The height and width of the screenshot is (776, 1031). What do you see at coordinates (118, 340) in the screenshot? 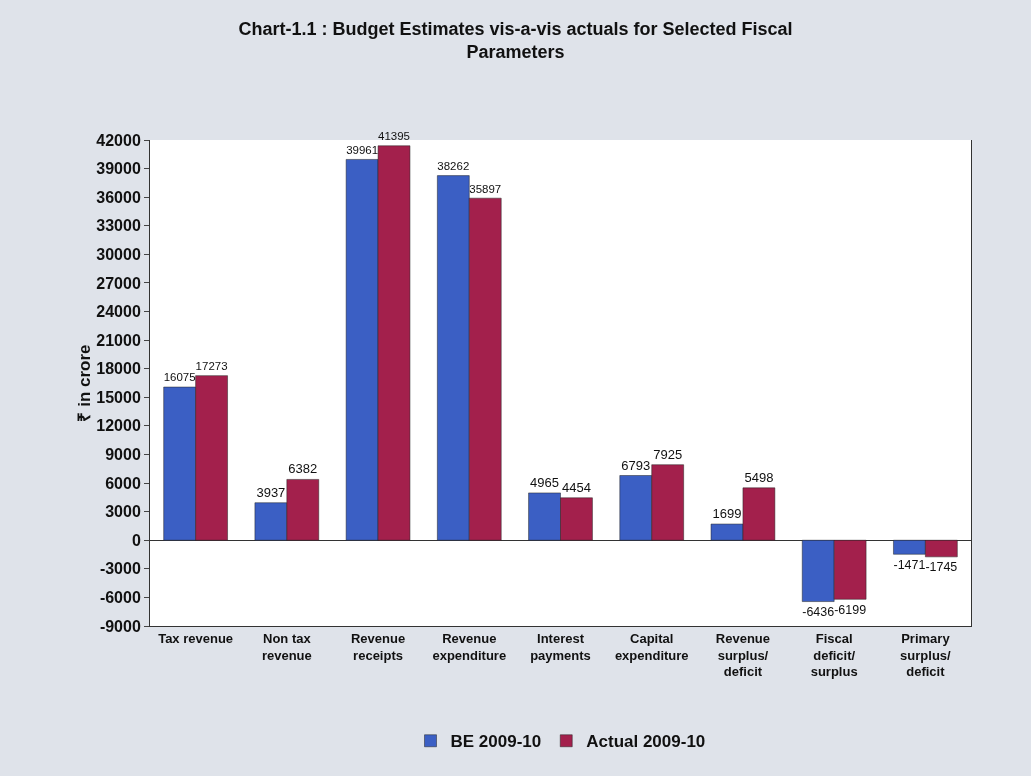
I see `y-tick-label: 21000` at bounding box center [118, 340].